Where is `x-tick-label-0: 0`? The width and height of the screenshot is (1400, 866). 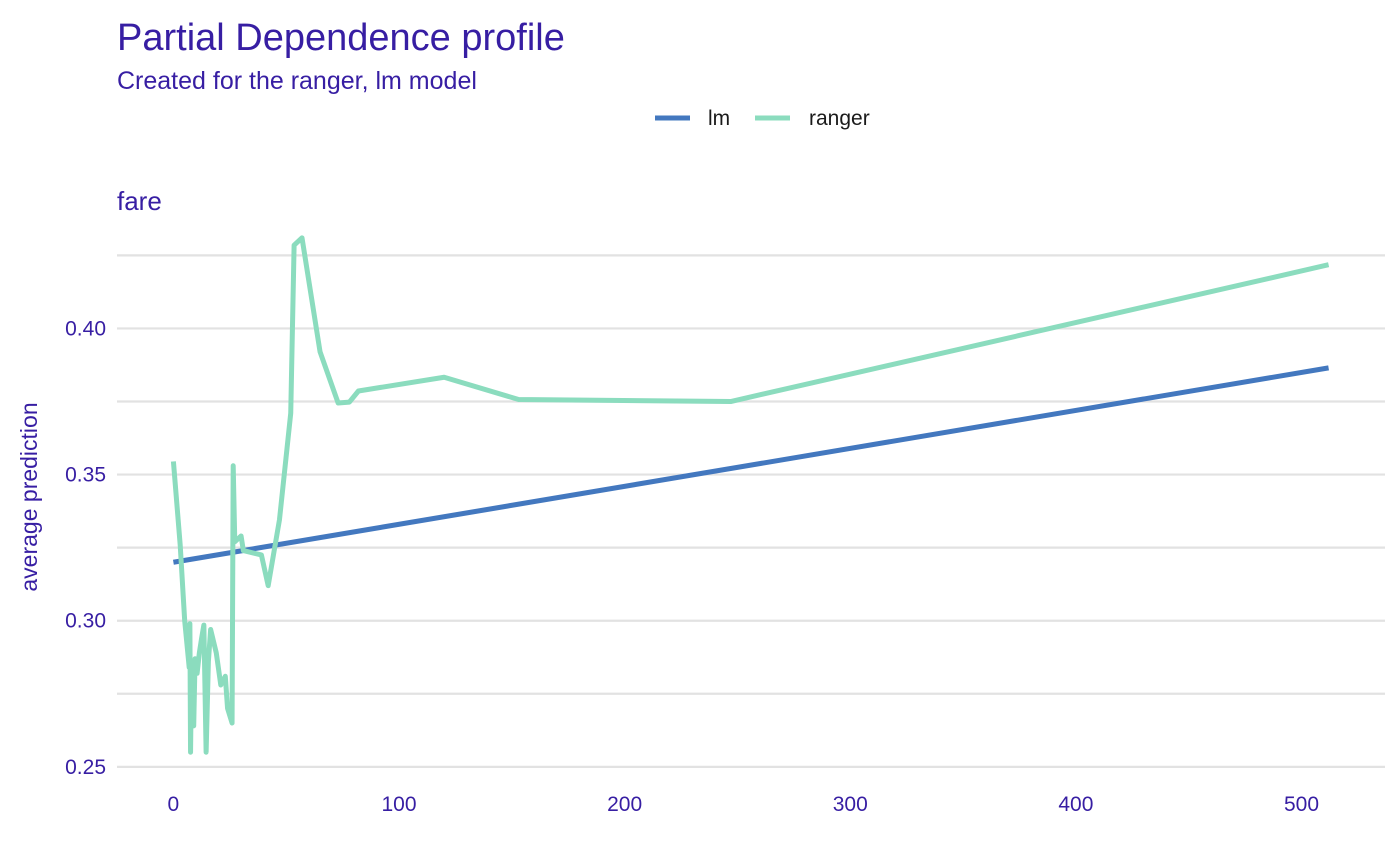
x-tick-label-0: 0 is located at coordinates (174, 804).